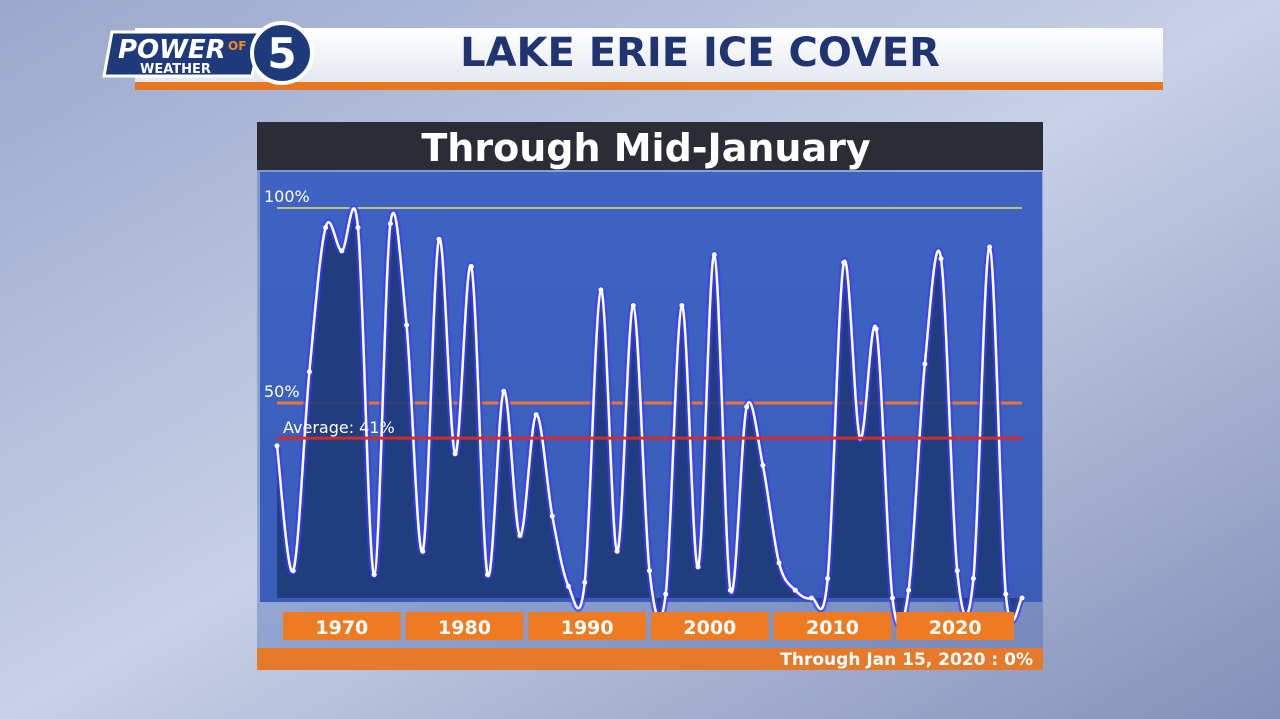  What do you see at coordinates (906, 660) in the screenshot?
I see `footnote: Through Jan 15, 2020 : 0%` at bounding box center [906, 660].